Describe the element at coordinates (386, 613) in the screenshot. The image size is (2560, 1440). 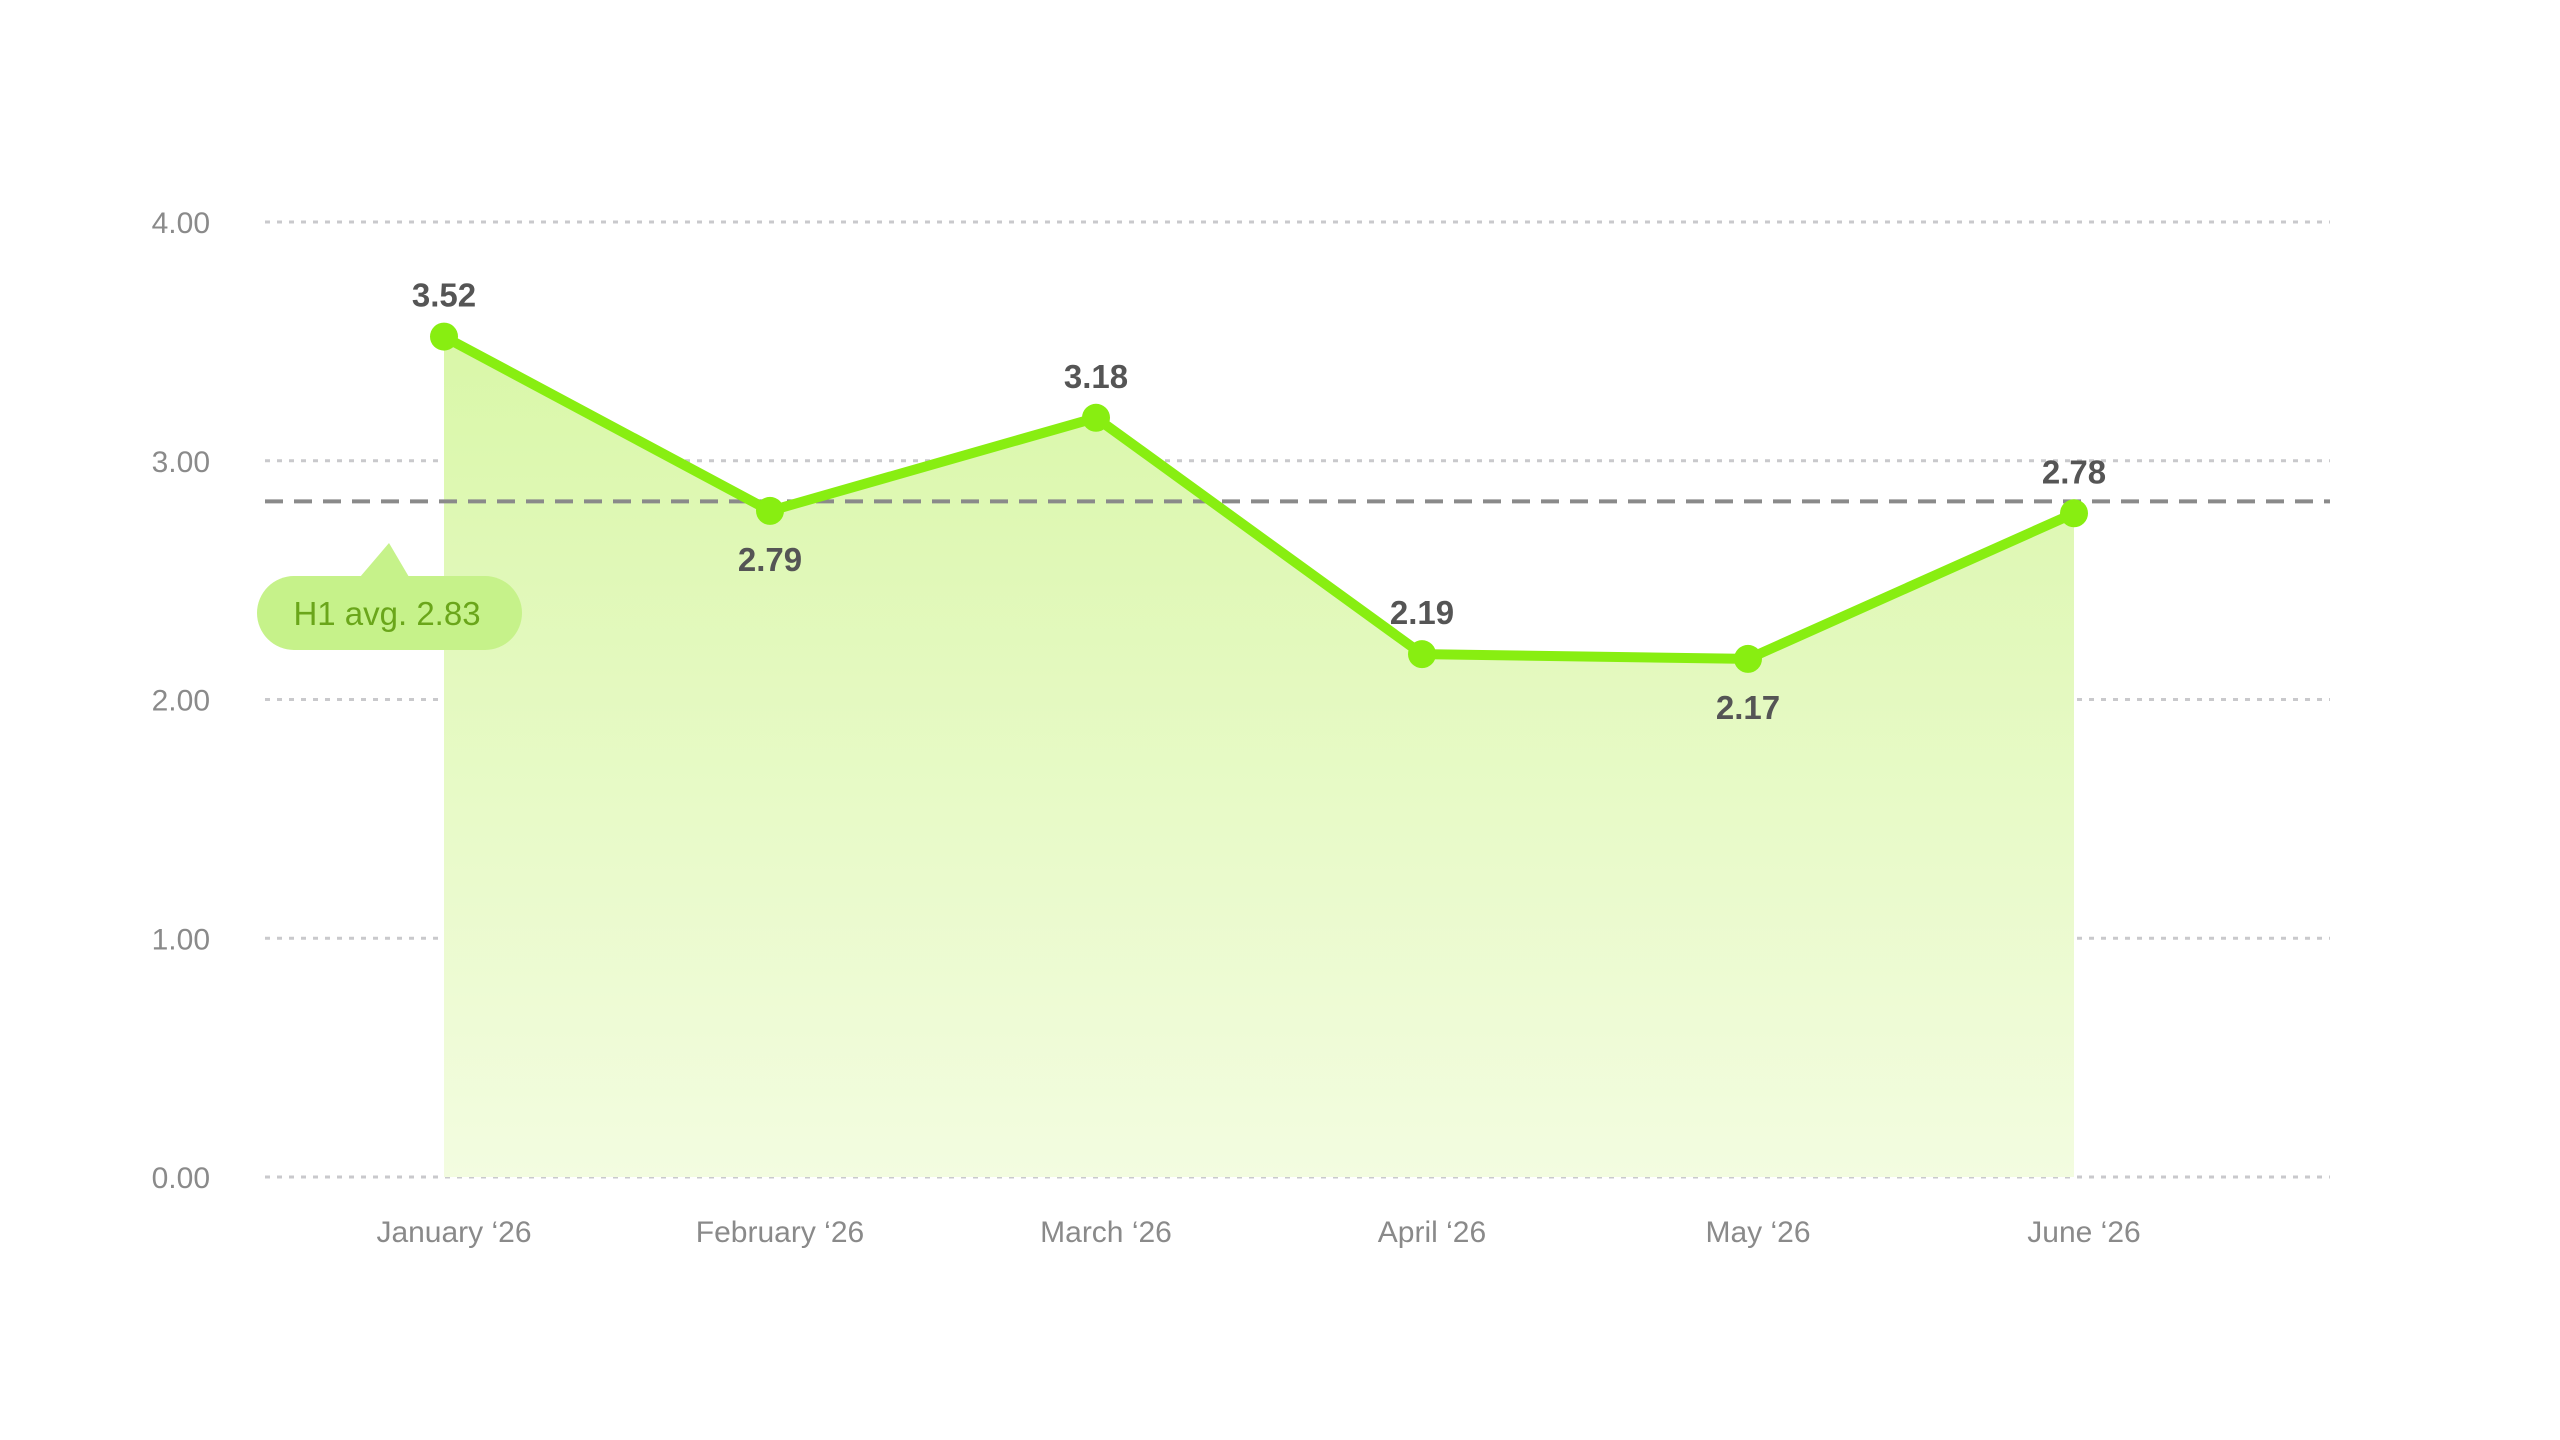
I see `average-label: H1 avg. 2.83` at that location.